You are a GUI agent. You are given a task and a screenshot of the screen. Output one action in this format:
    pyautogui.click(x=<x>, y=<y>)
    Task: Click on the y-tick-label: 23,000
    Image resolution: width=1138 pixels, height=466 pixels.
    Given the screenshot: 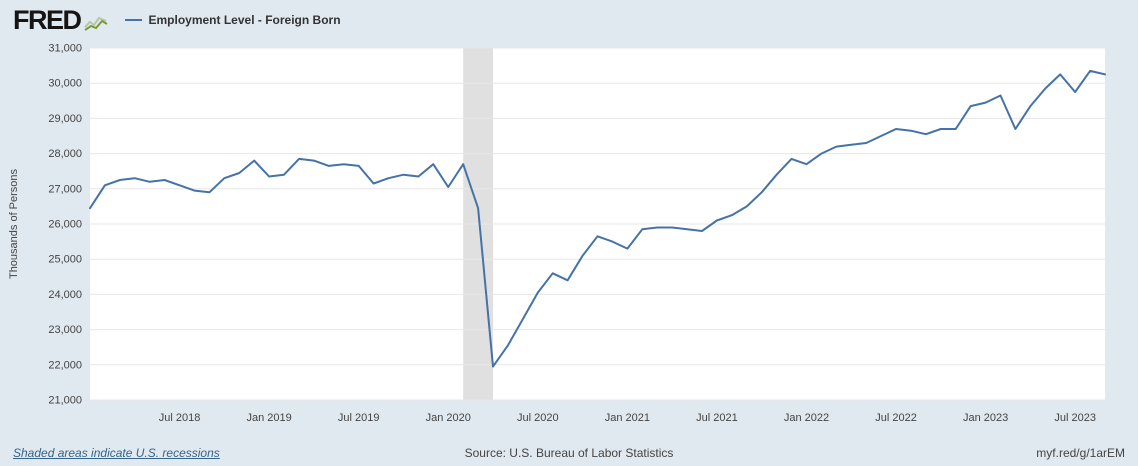 What is the action you would take?
    pyautogui.click(x=65, y=330)
    